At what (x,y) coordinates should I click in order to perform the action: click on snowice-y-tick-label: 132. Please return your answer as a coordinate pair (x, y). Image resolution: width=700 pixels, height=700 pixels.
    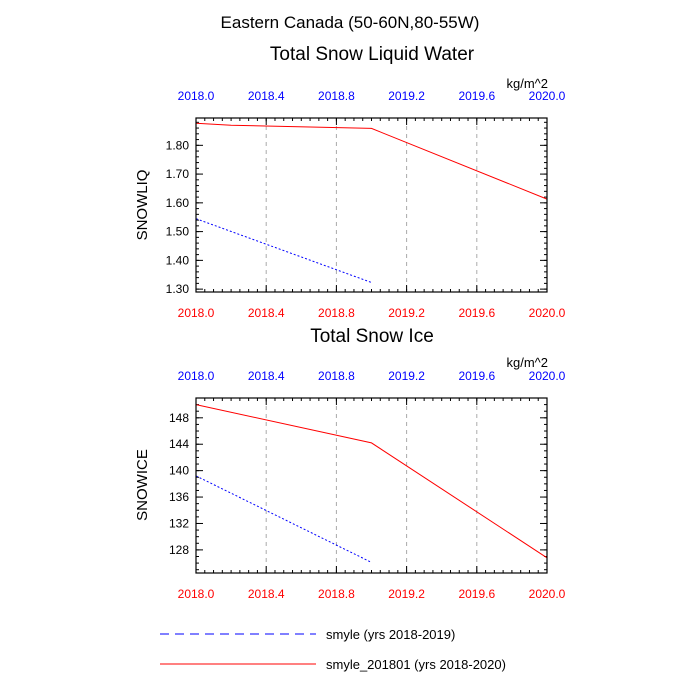
    Looking at the image, I should click on (179, 523).